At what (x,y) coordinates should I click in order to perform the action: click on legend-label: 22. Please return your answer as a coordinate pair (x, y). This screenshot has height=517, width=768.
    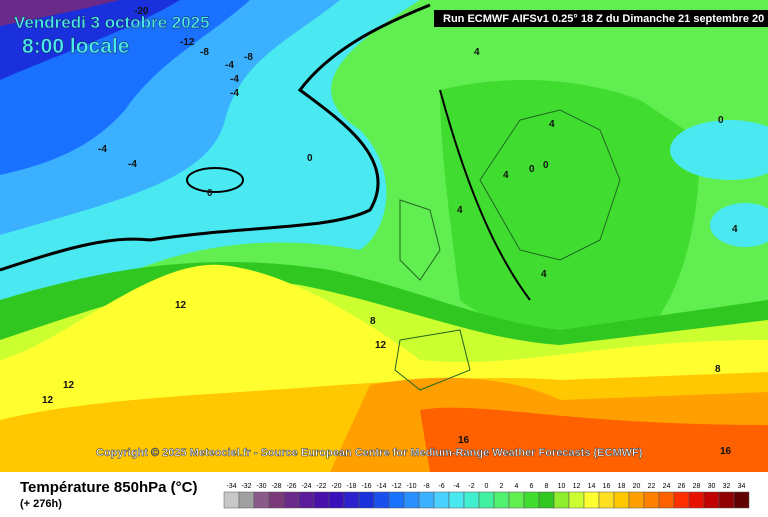
    Looking at the image, I should click on (652, 486).